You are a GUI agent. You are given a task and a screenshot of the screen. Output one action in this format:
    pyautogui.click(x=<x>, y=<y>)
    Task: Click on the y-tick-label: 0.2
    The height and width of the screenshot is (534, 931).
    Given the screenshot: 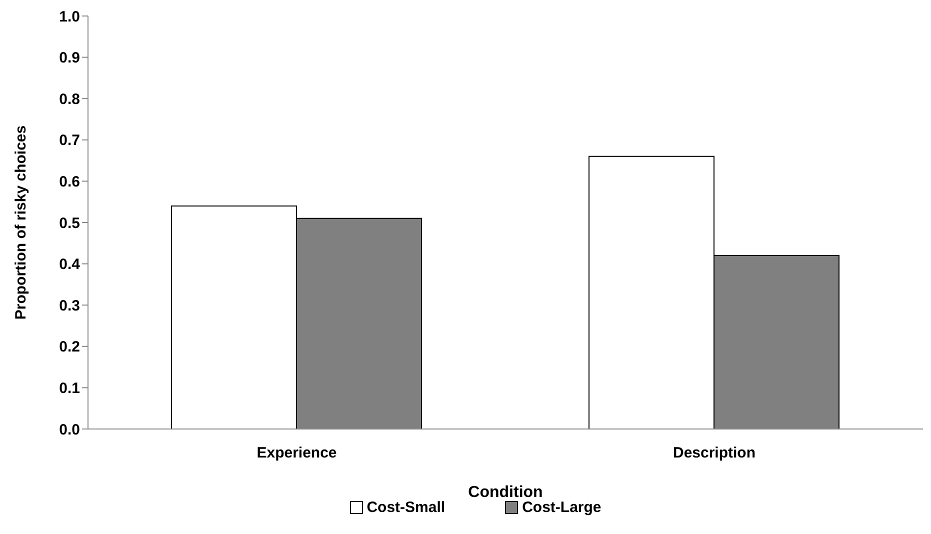 What is the action you would take?
    pyautogui.click(x=69, y=347)
    